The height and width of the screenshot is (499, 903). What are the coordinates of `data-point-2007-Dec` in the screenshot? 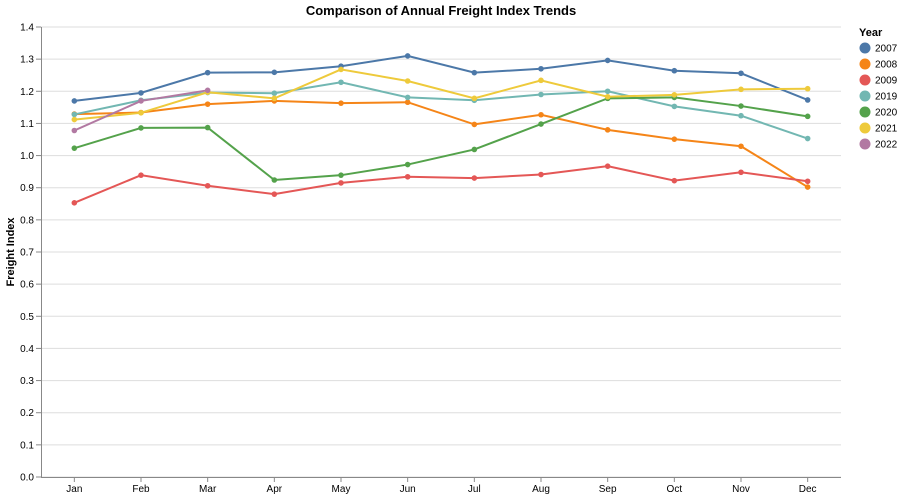 It's located at (807, 100).